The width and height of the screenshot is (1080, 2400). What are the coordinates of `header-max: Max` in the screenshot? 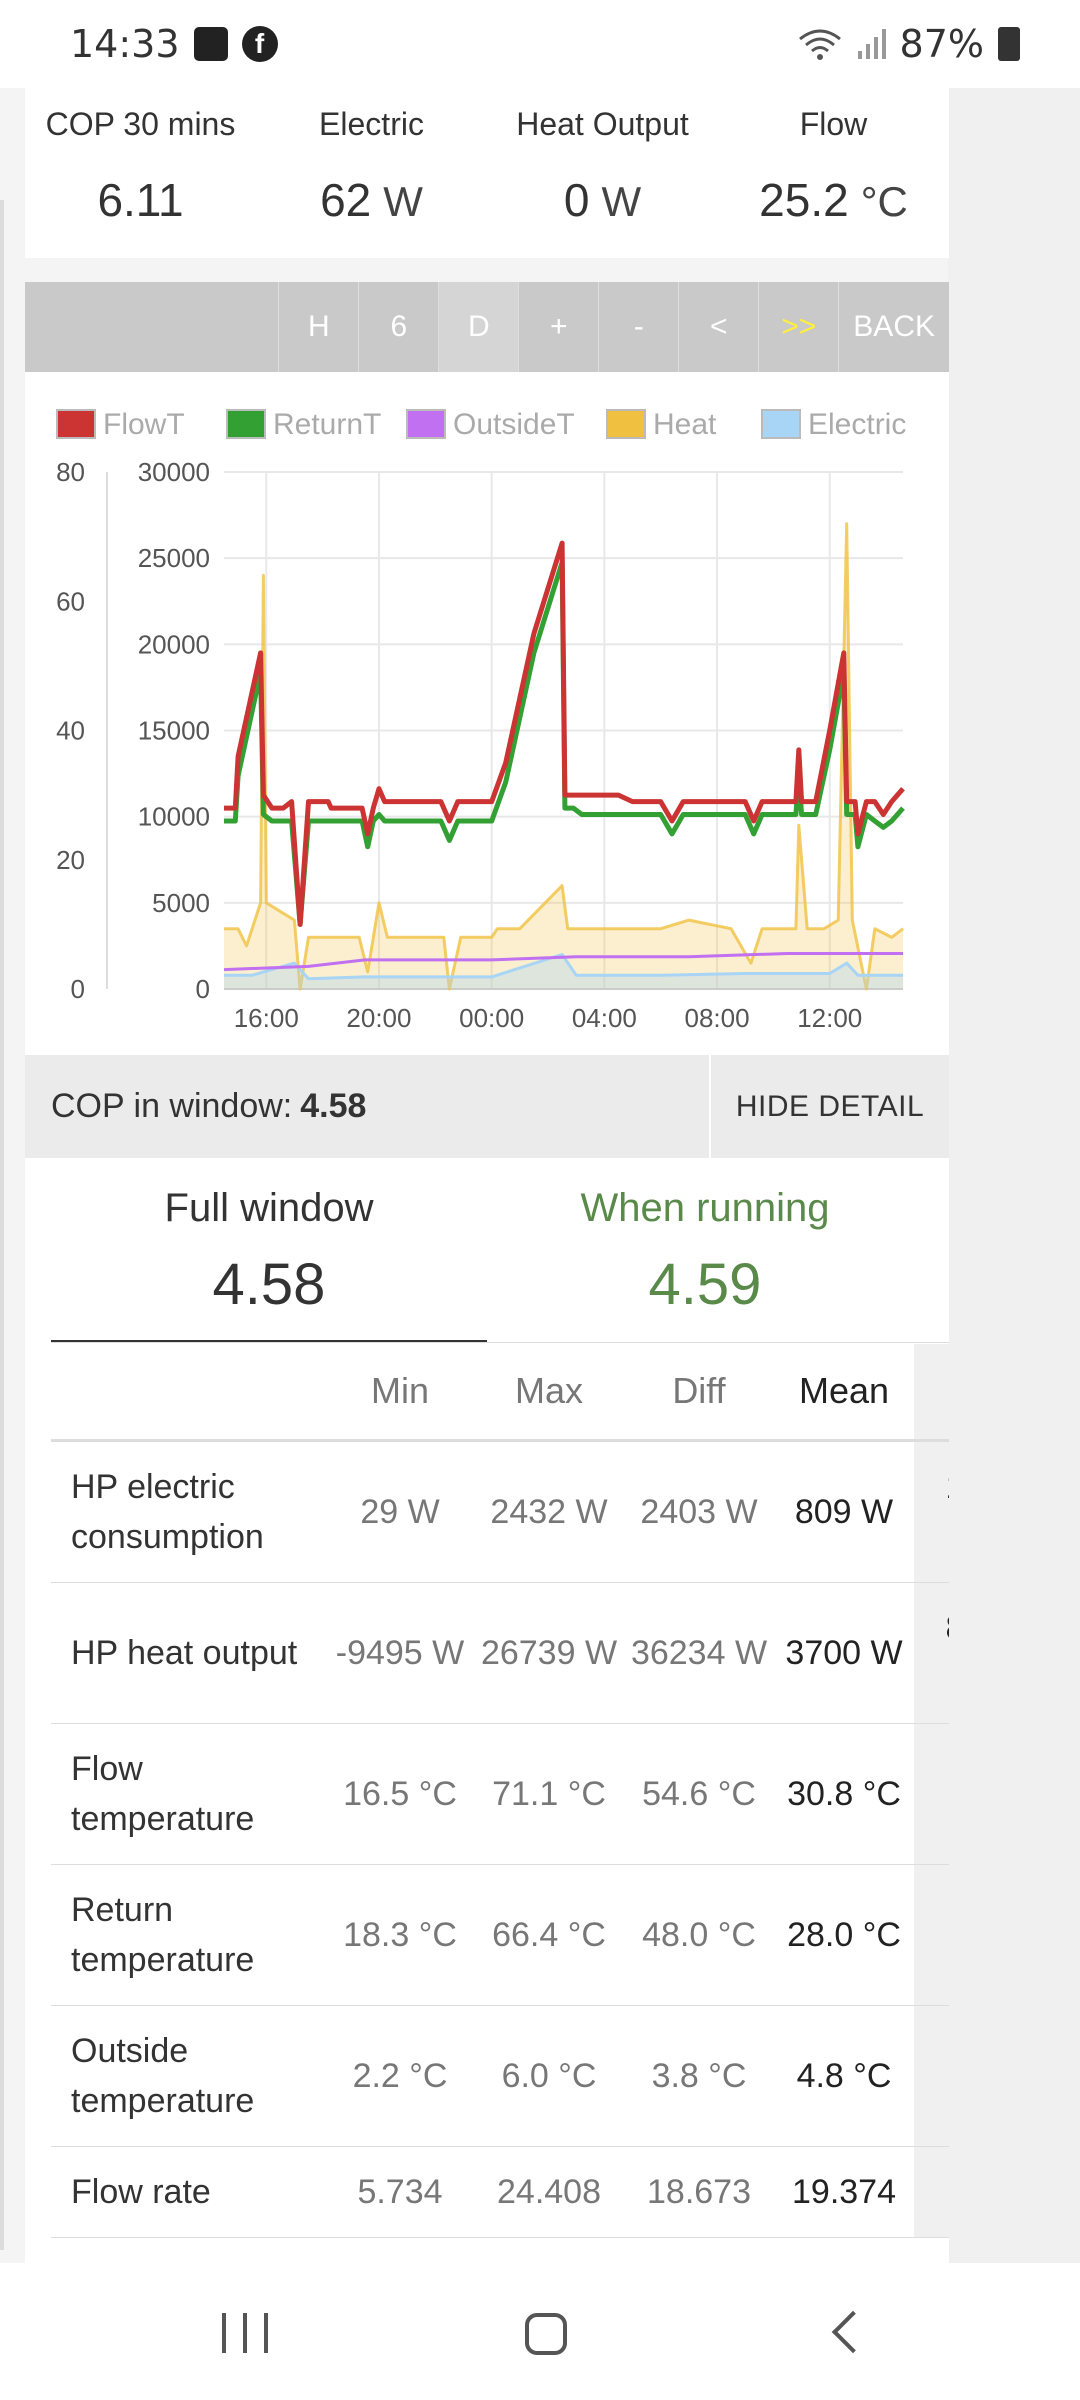 It's located at (549, 1393).